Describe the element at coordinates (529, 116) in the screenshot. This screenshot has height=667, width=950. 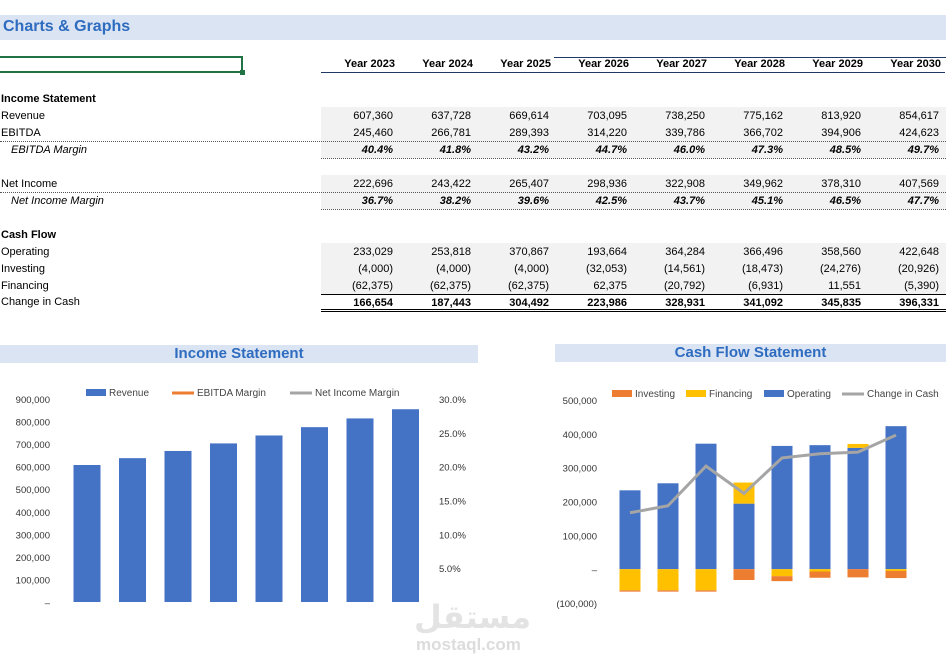
I see `table-cell: 669,614` at that location.